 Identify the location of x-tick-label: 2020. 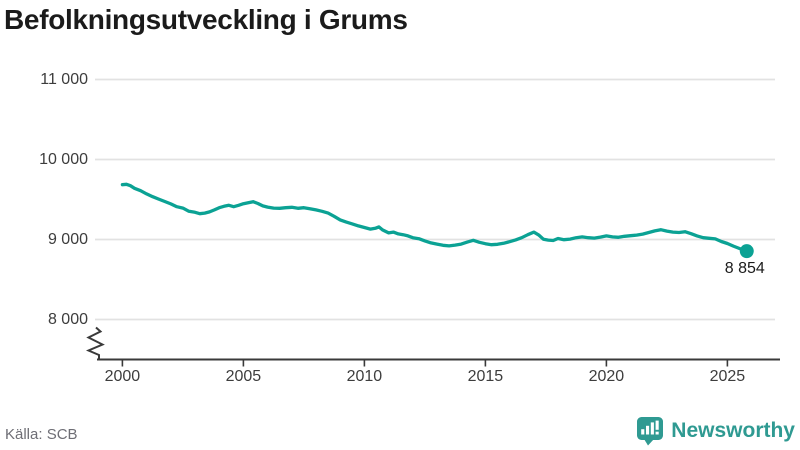
(606, 376).